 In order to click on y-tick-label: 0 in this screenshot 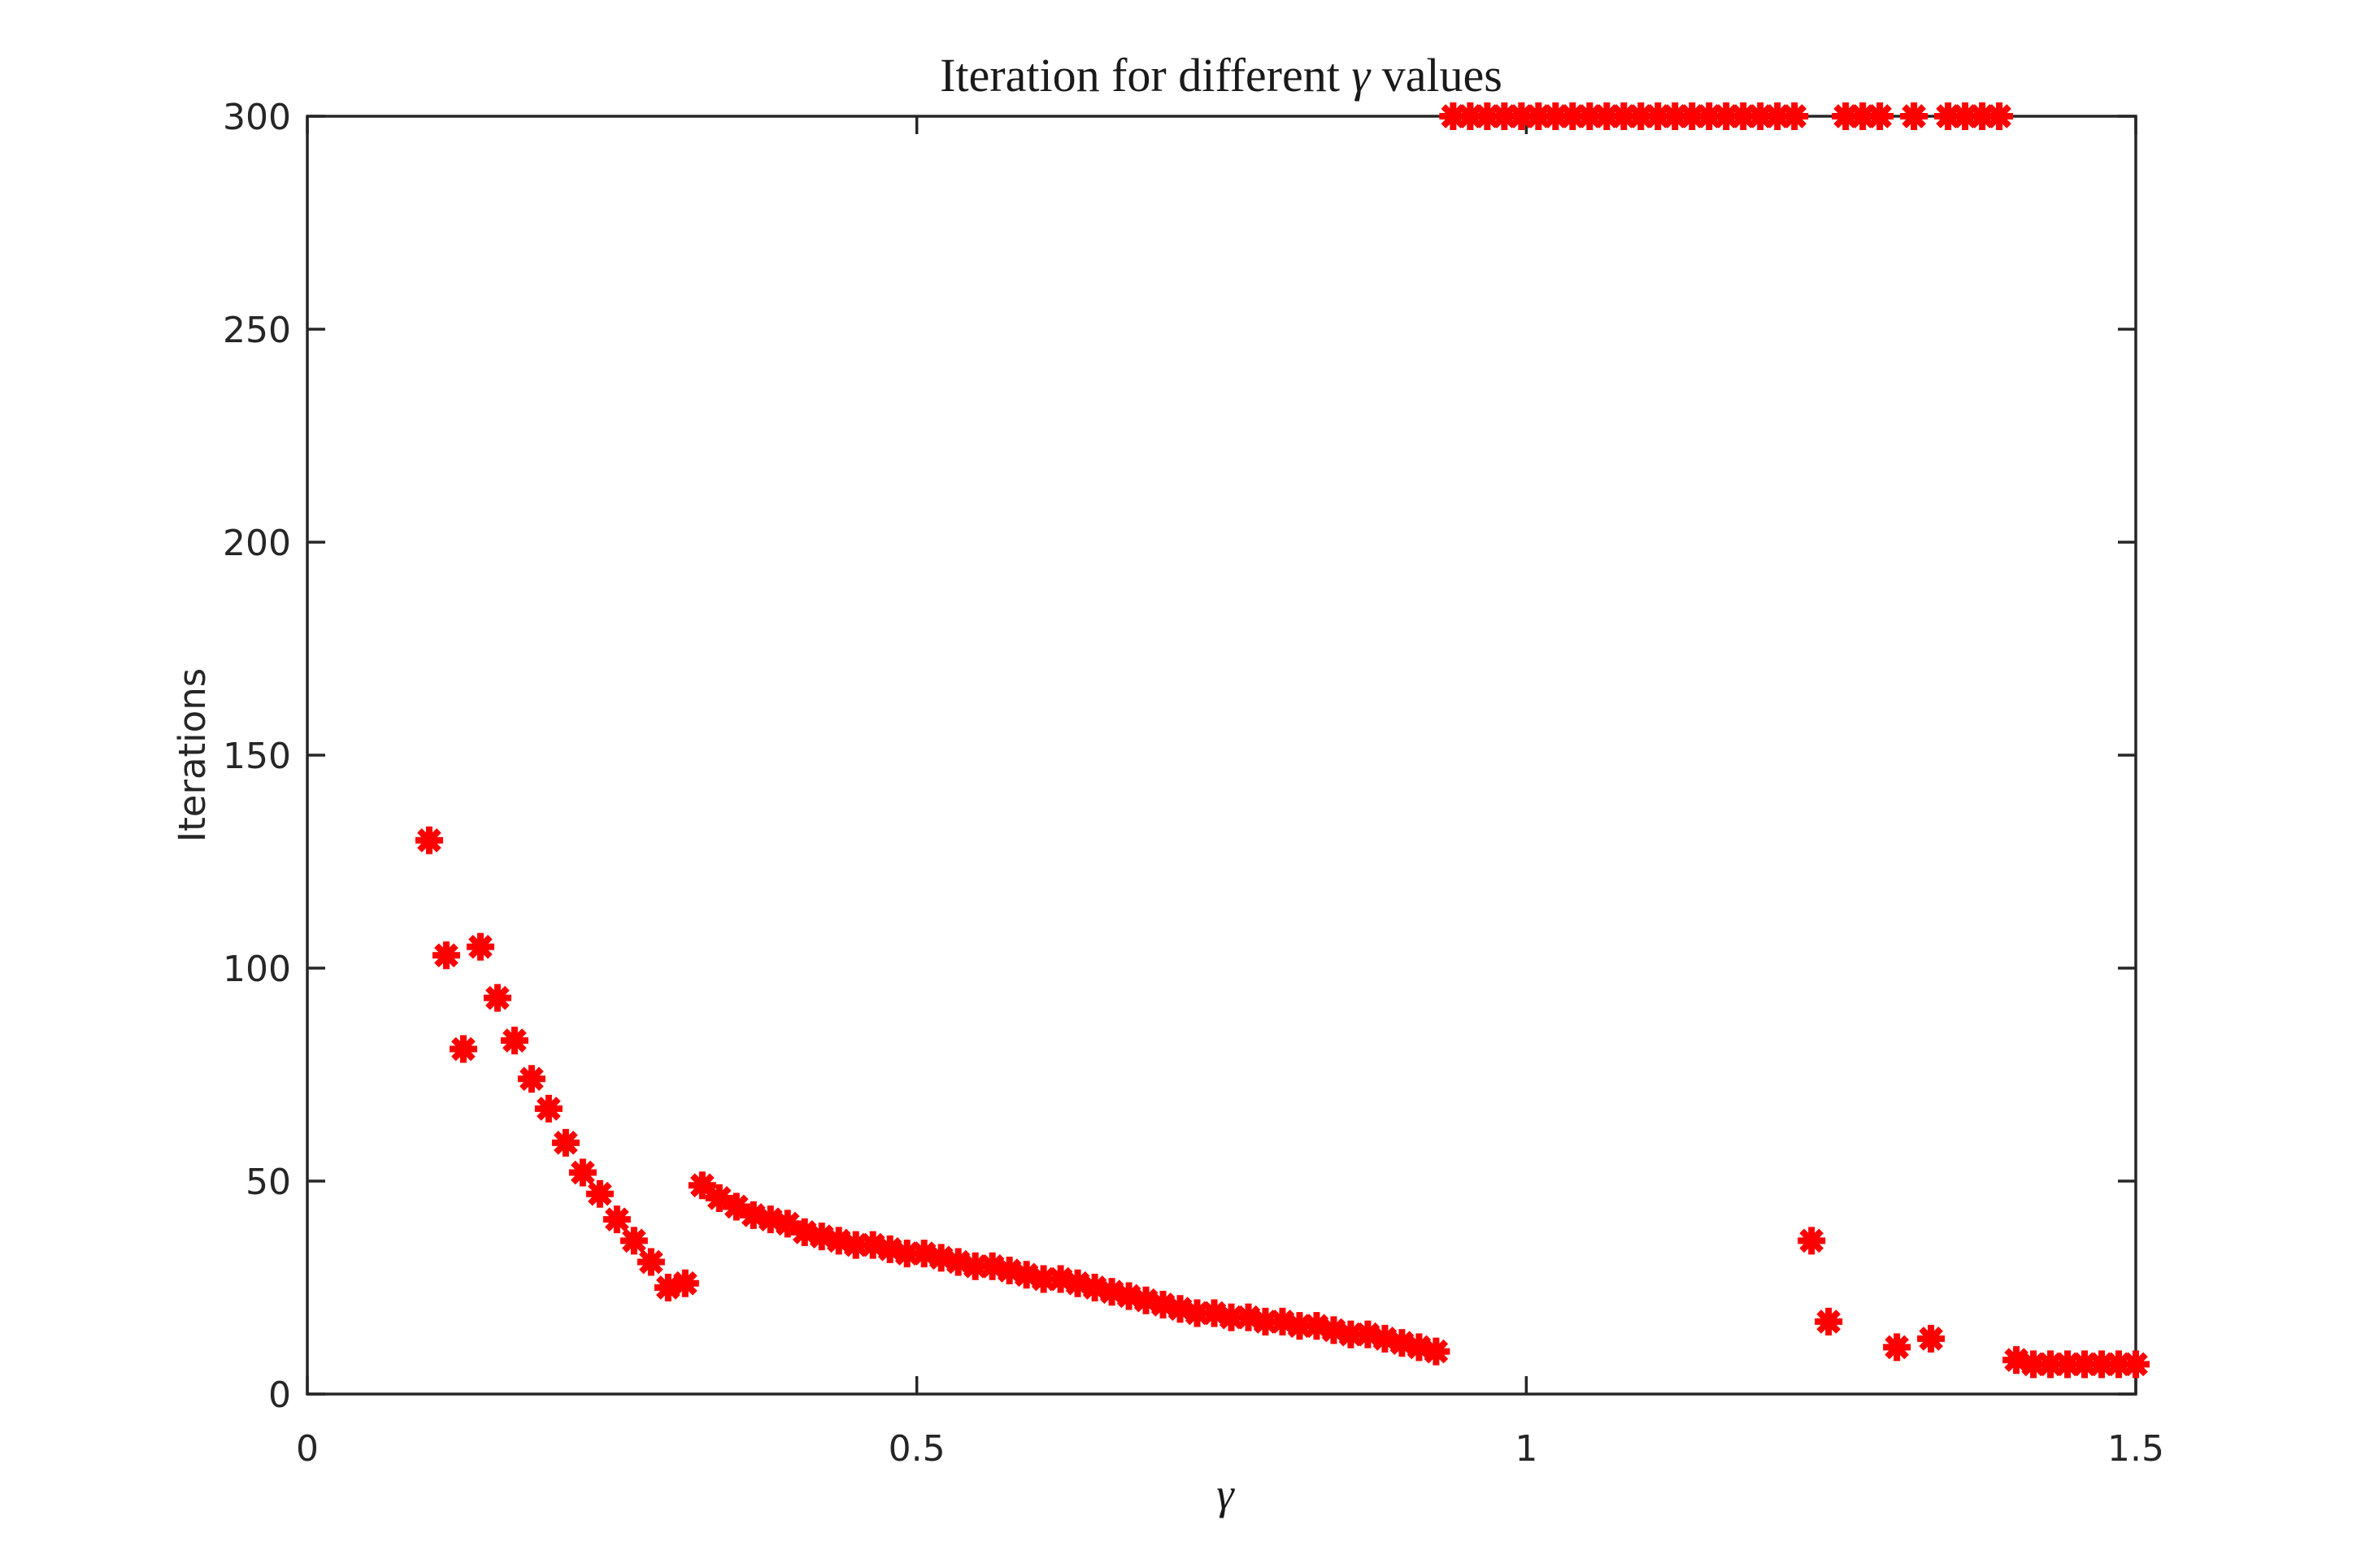, I will do `click(279, 1395)`.